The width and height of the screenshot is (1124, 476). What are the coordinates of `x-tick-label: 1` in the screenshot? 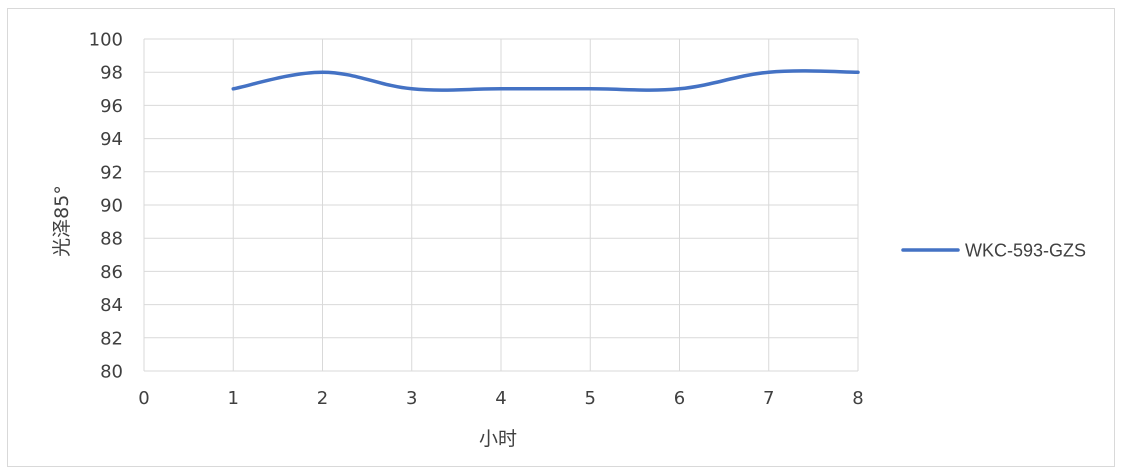 It's located at (233, 398).